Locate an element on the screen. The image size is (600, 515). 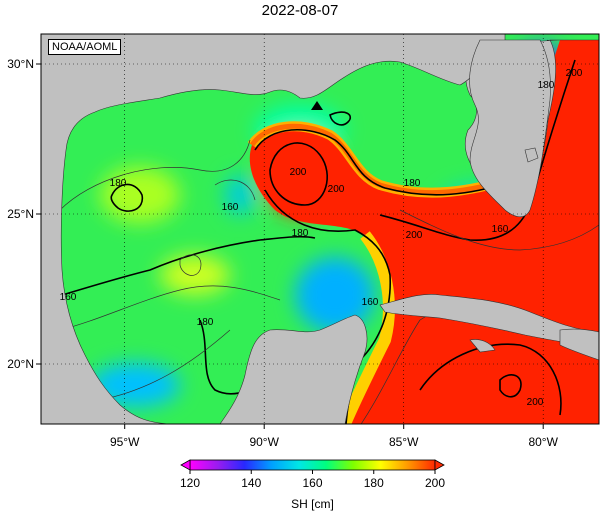
x-tick-label: 90°W is located at coordinates (264, 442).